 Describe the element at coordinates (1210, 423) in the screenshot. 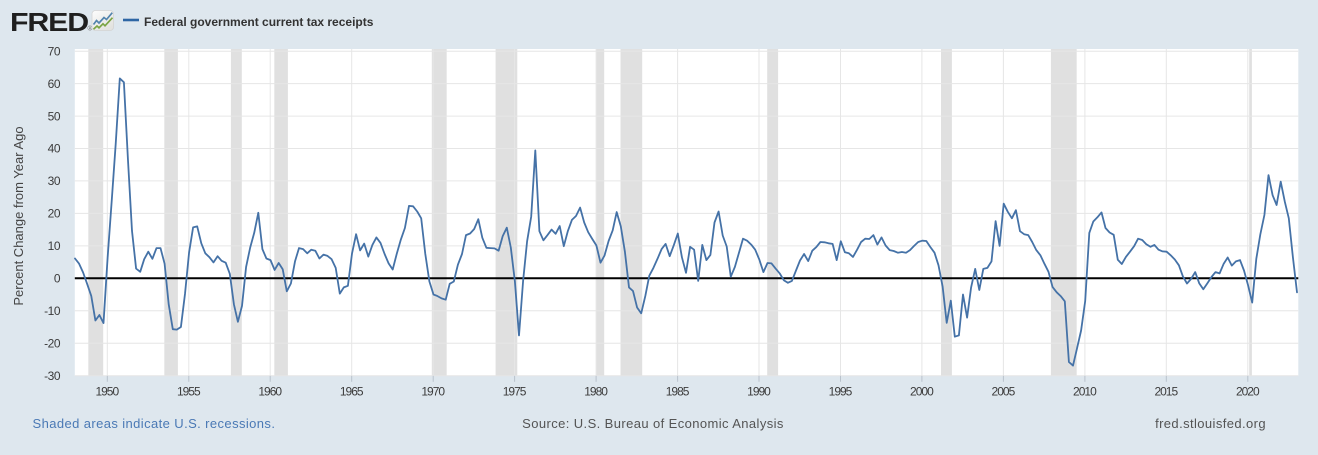

I see `svg-text: fred.stlouisfed.org` at that location.